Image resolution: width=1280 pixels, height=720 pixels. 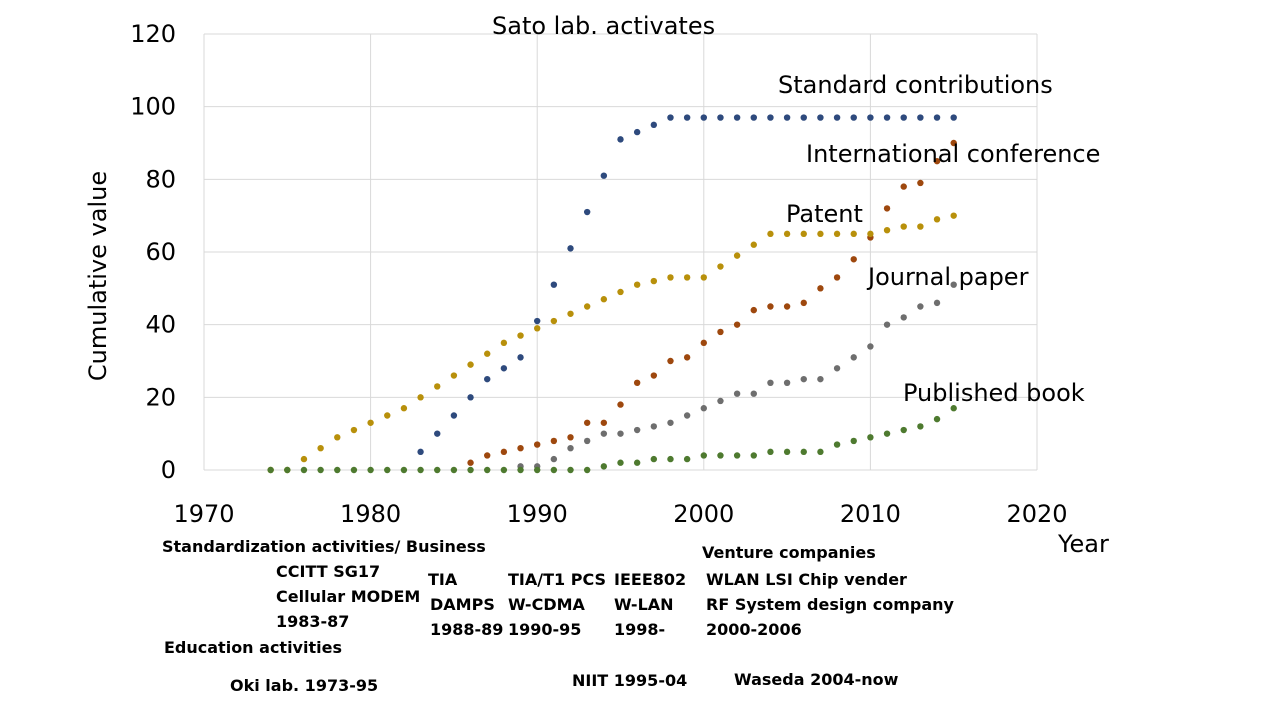 What do you see at coordinates (612, 439) in the screenshot?
I see `series-published-book` at bounding box center [612, 439].